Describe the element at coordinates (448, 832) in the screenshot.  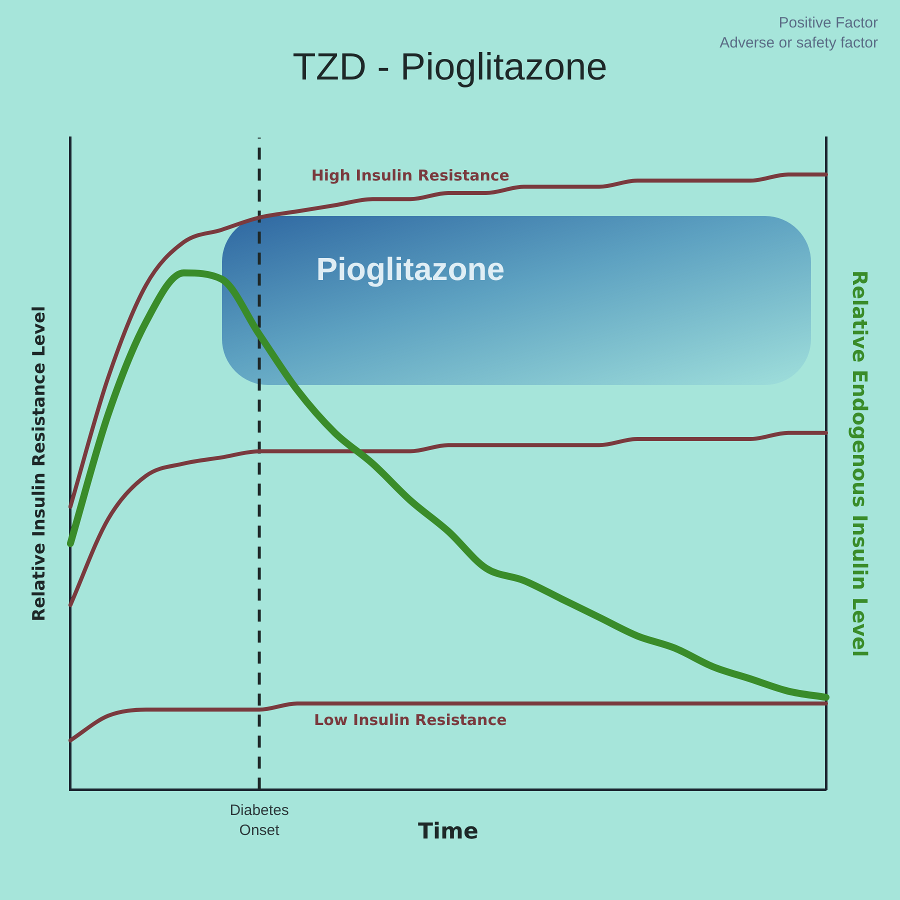
I see `x-axis-title: Time` at that location.